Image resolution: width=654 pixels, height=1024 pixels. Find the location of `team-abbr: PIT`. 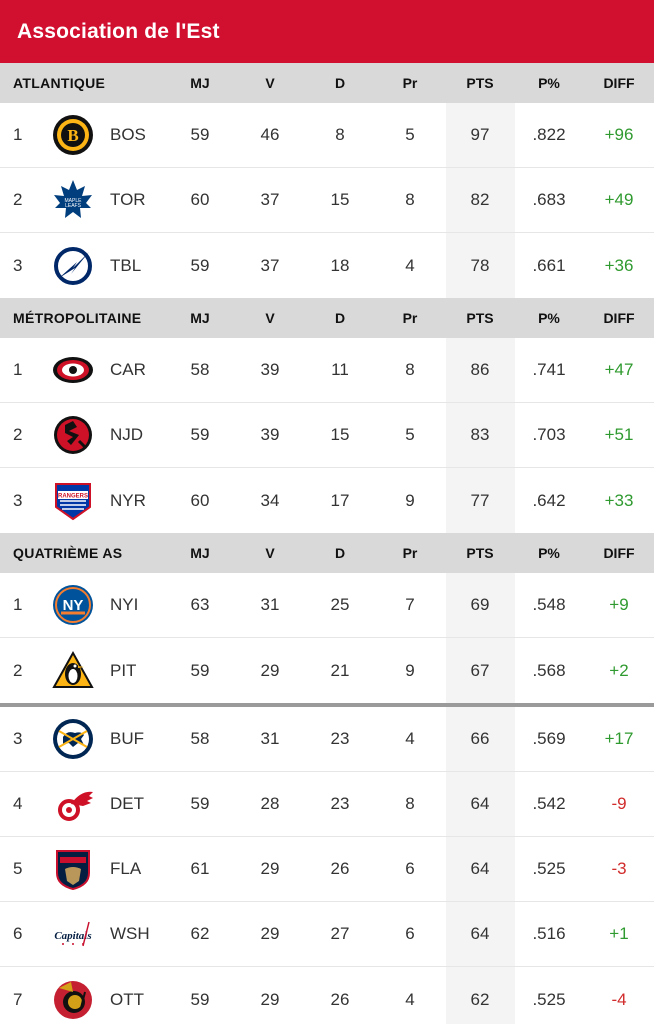

team-abbr: PIT is located at coordinates (123, 670).